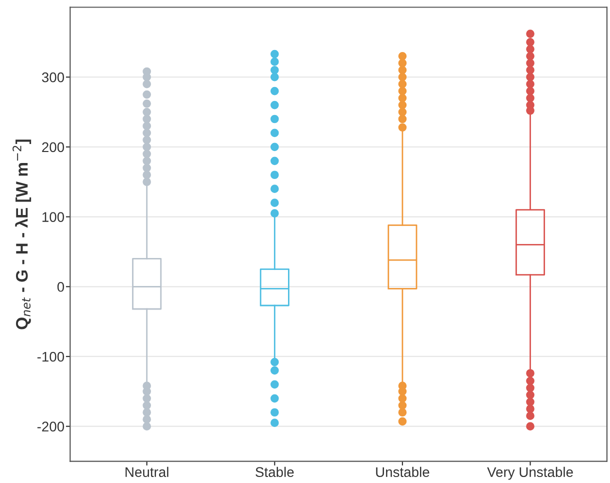 This screenshot has height=483, width=610. I want to click on y-tick-label: 100, so click(53, 217).